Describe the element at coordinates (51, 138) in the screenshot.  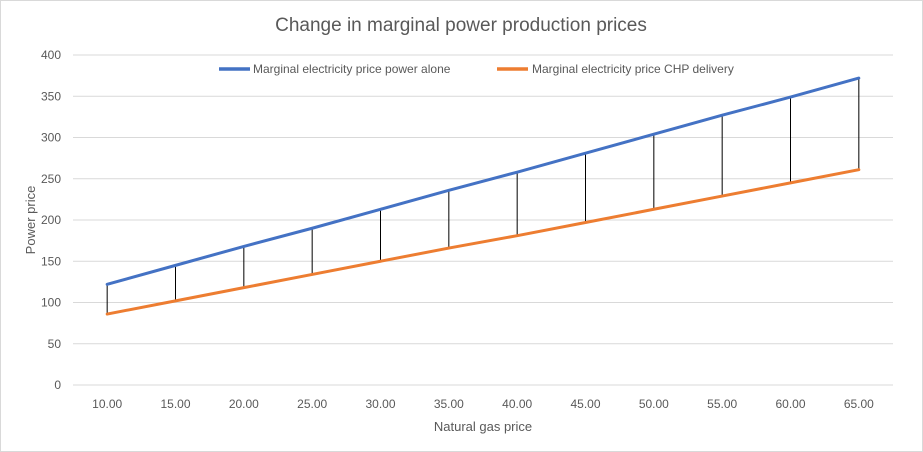
I see `y-tick-label: 300` at that location.